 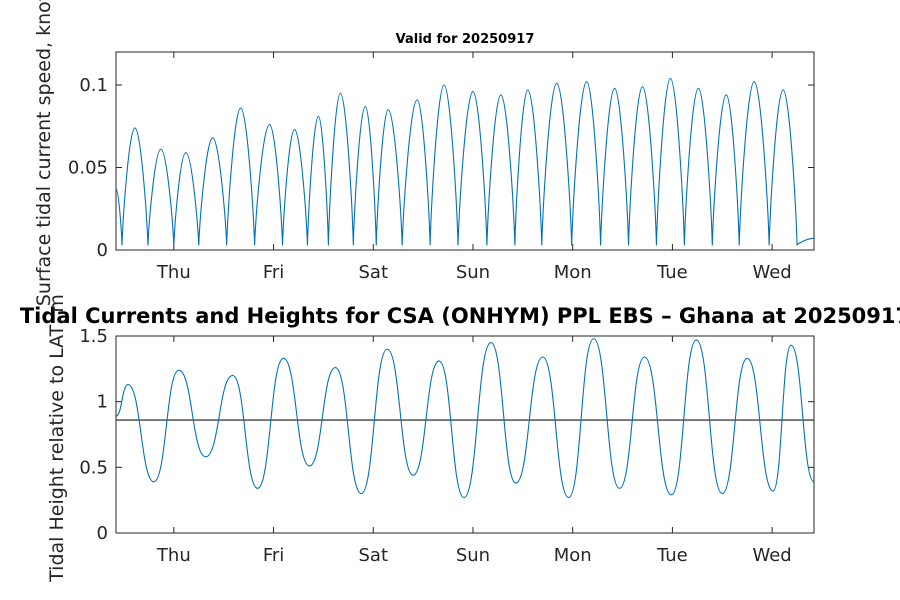 What do you see at coordinates (273, 272) in the screenshot?
I see `current-speed-x-tick-label: Fri` at bounding box center [273, 272].